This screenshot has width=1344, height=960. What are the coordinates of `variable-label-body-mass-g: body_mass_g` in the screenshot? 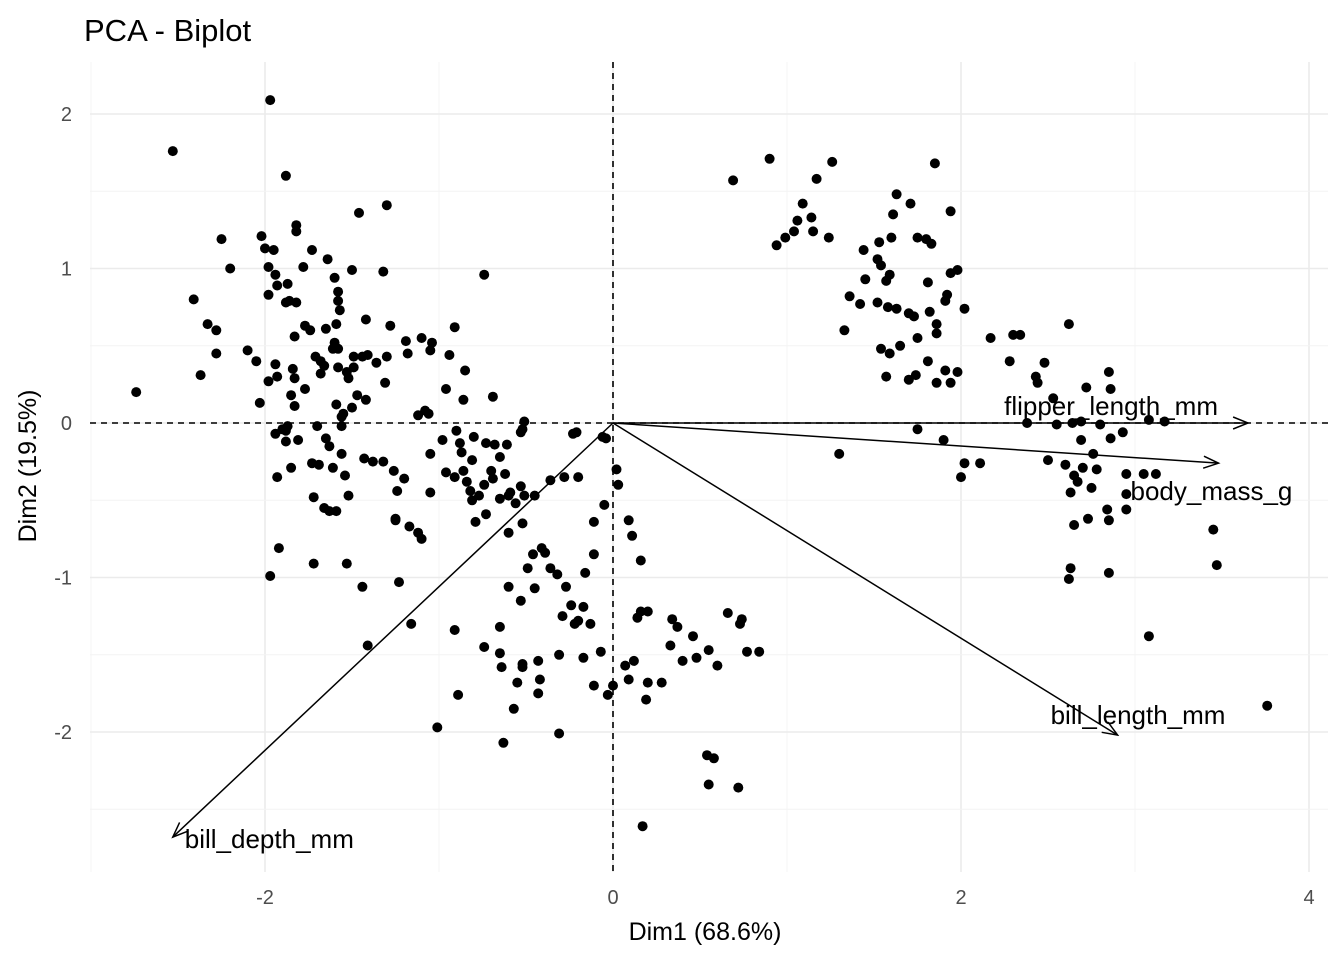 It's located at (1212, 491).